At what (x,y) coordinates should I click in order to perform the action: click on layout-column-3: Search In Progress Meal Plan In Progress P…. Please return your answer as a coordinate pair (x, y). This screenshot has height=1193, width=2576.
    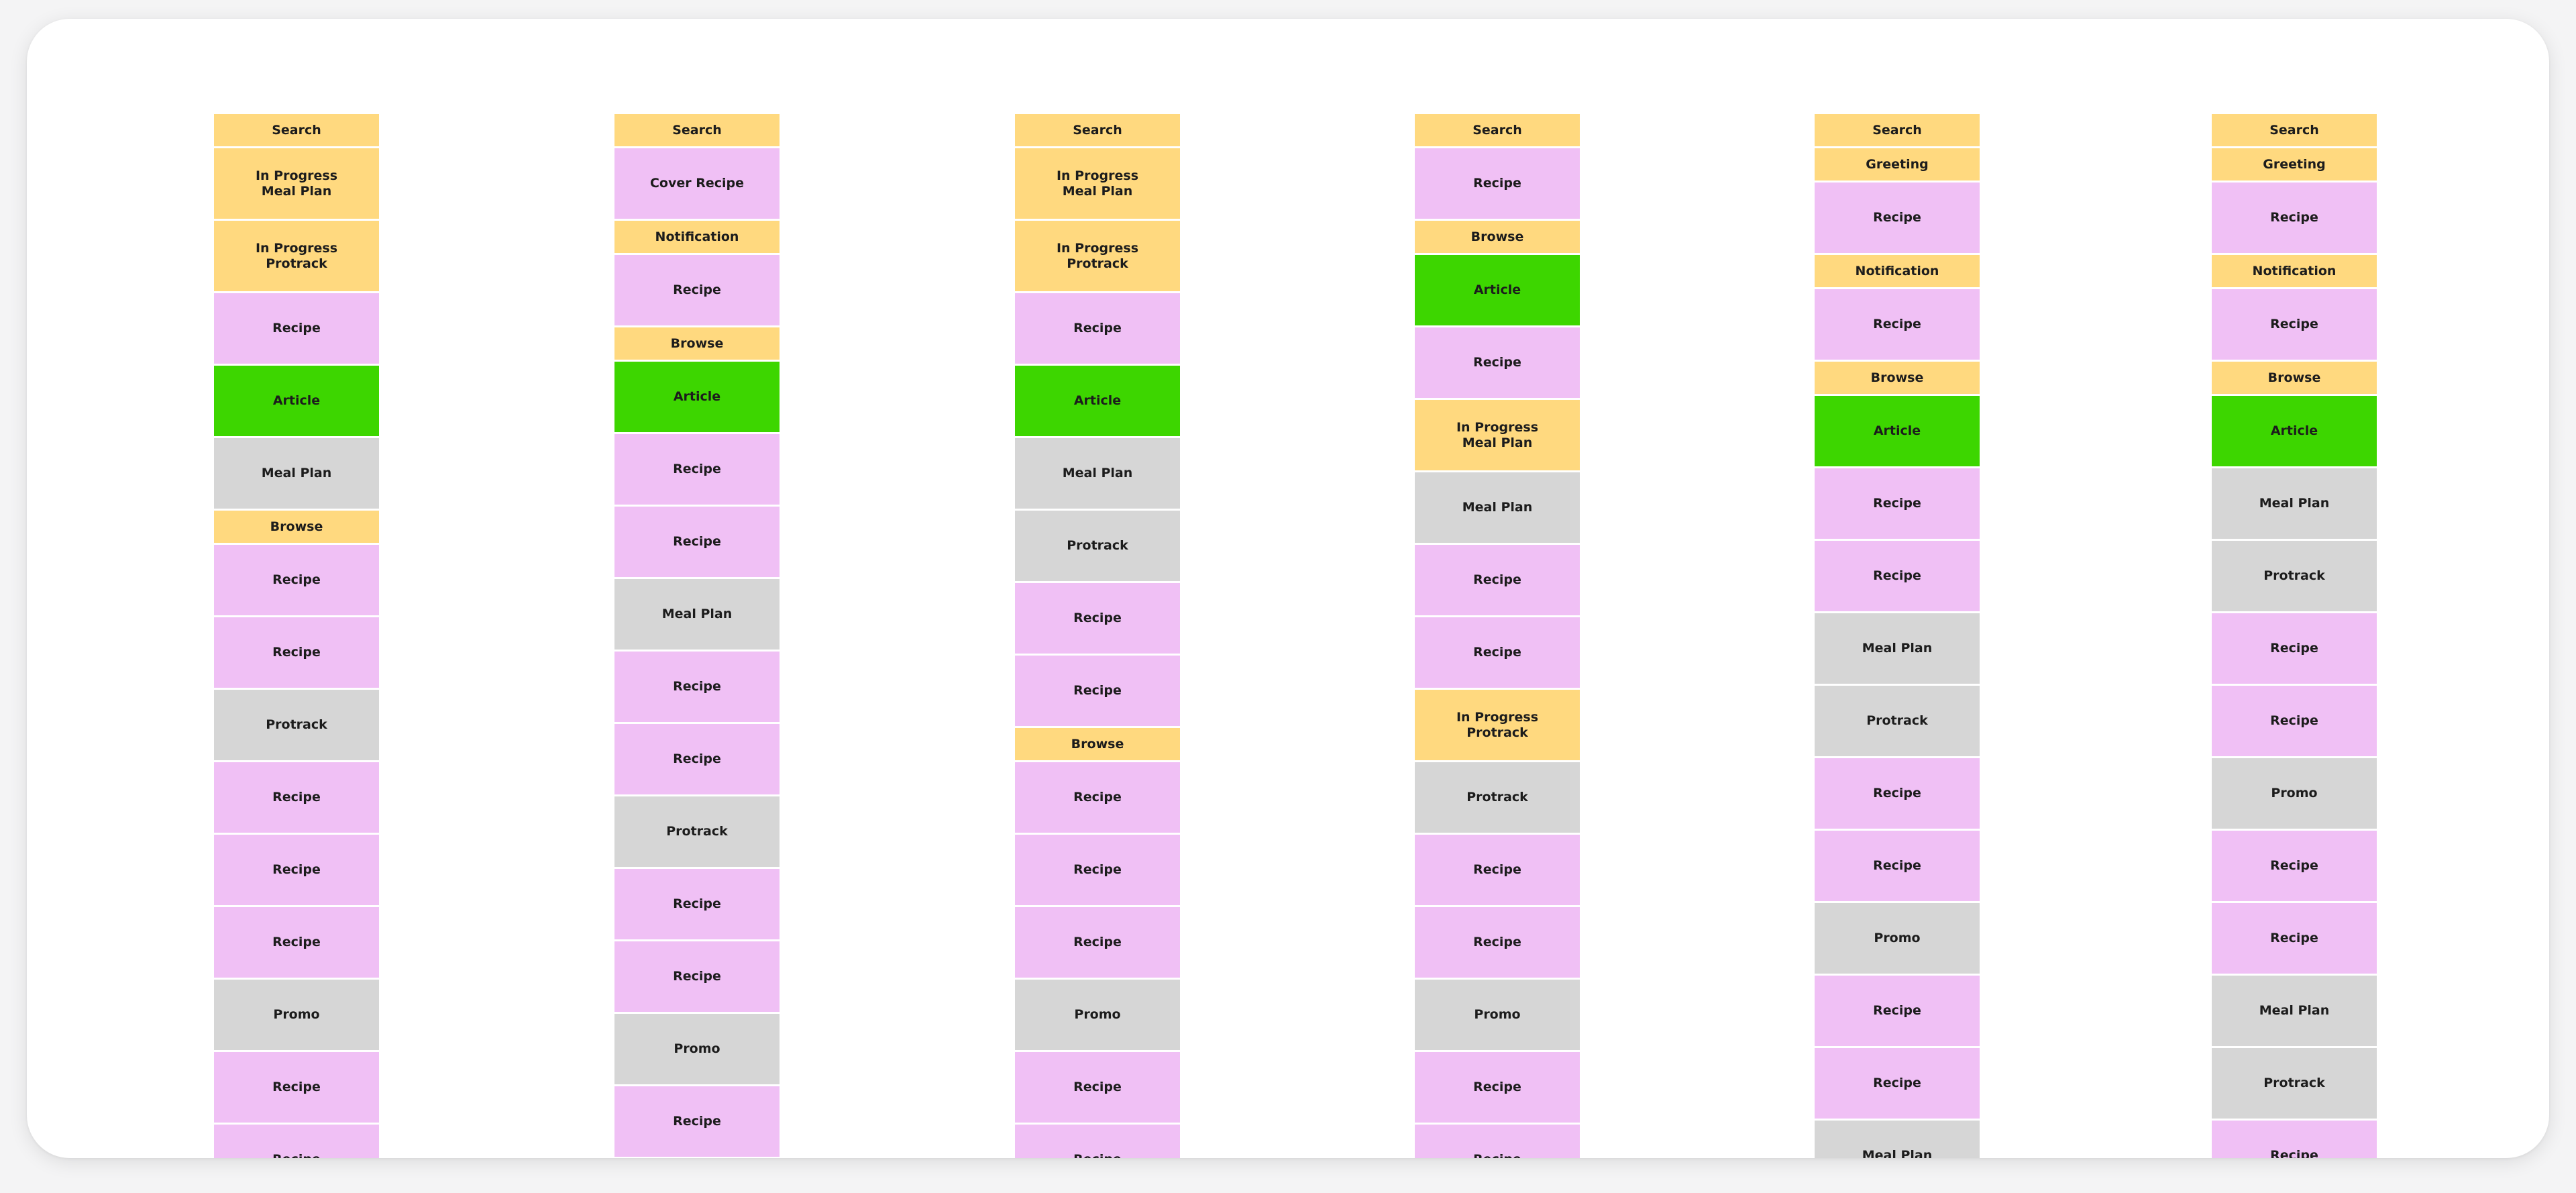
    Looking at the image, I should click on (1097, 636).